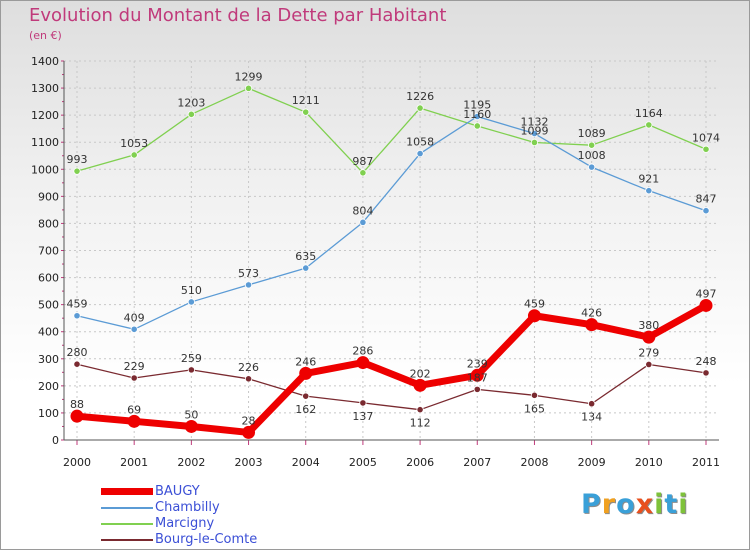 This screenshot has height=550, width=750. I want to click on data-label-bourg-le-comte: 134, so click(591, 417).